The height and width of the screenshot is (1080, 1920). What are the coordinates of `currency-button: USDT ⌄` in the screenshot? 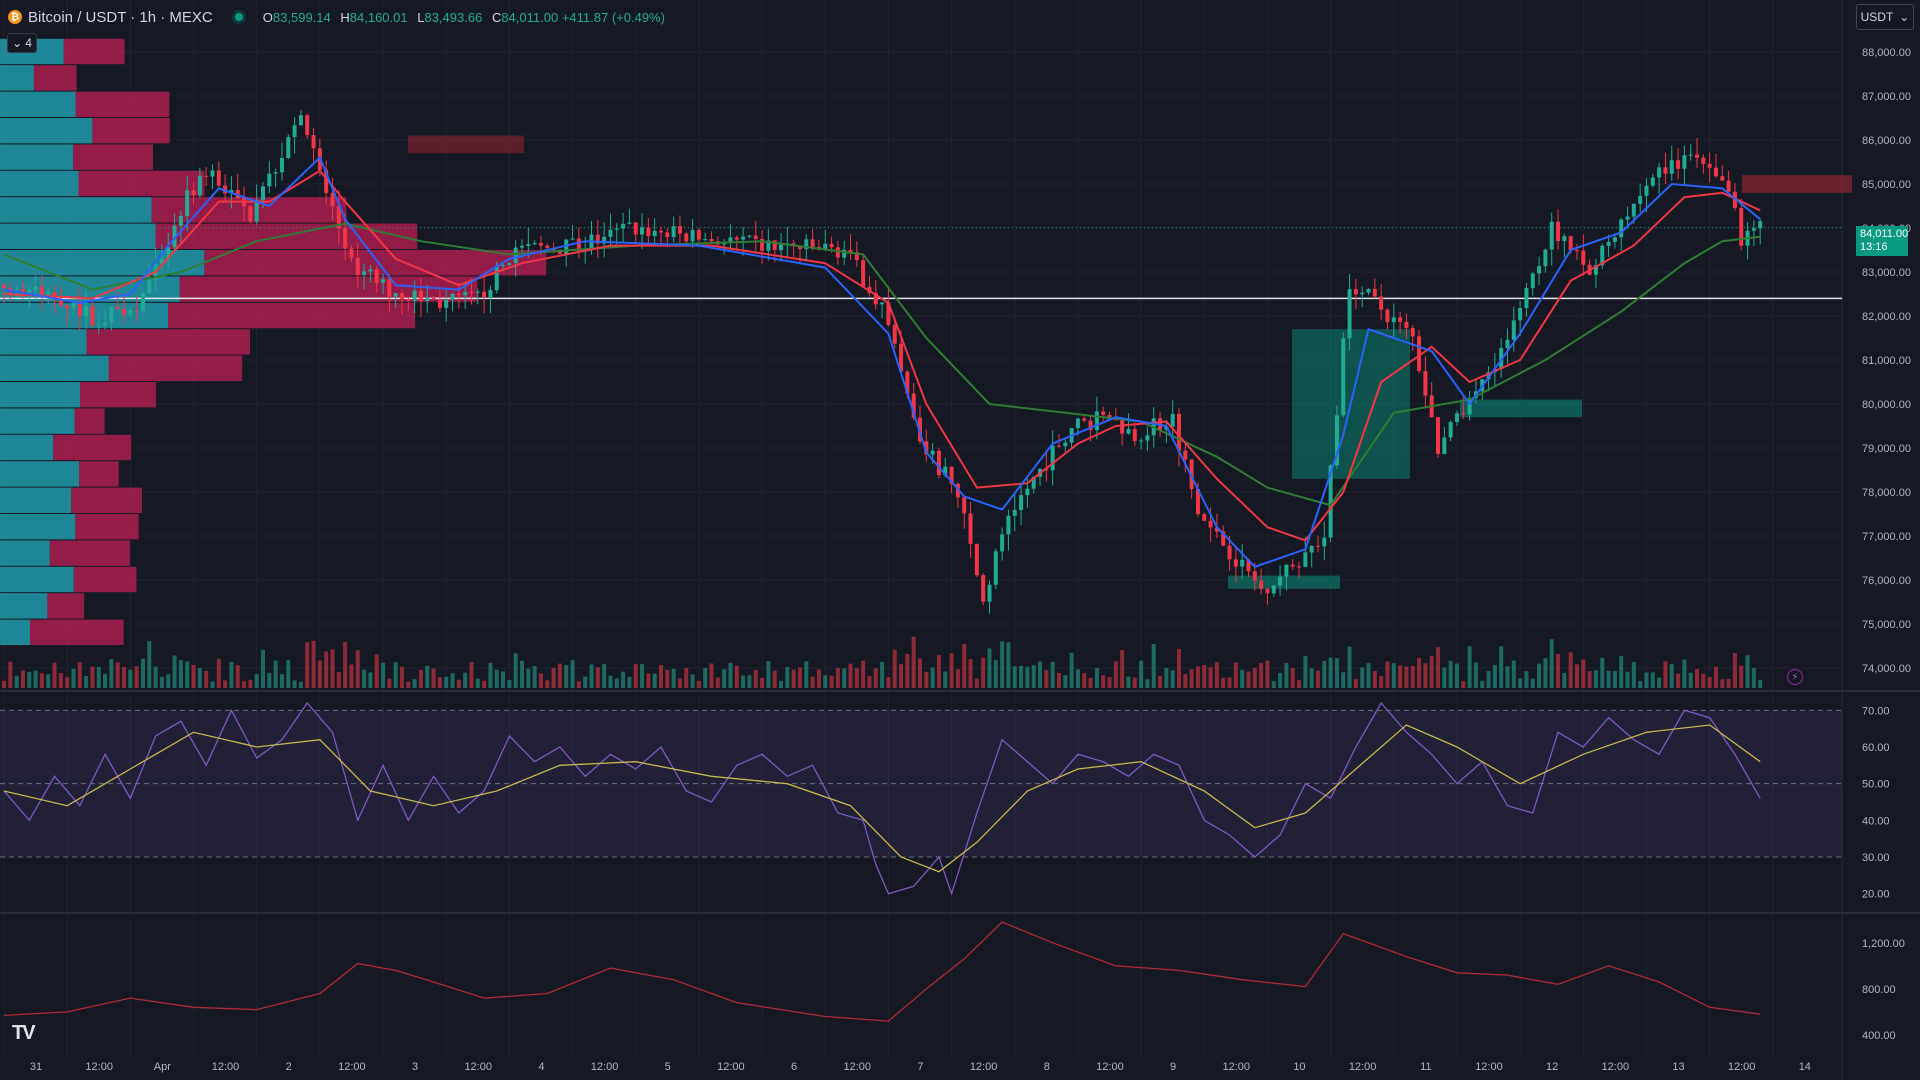 It's located at (1885, 17).